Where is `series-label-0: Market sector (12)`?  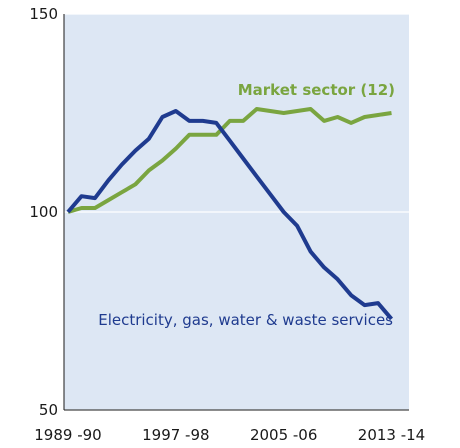 series-label-0: Market sector (12) is located at coordinates (316, 90).